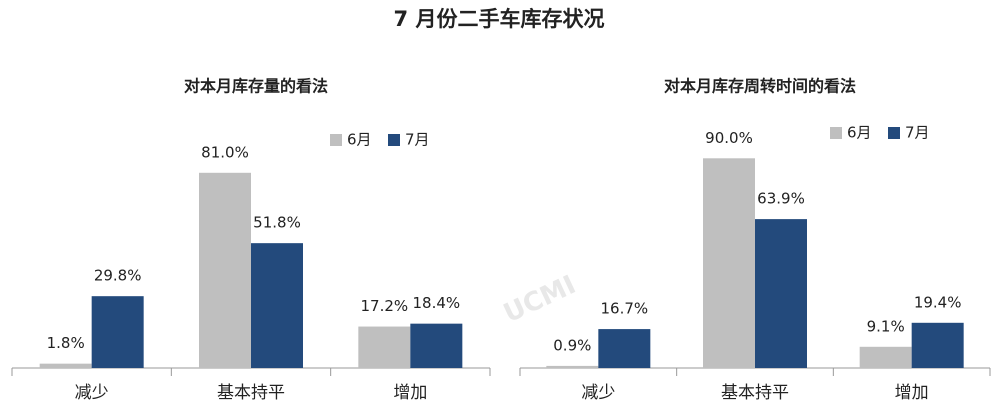  What do you see at coordinates (225, 152) in the screenshot?
I see `value-label: 81.0%` at bounding box center [225, 152].